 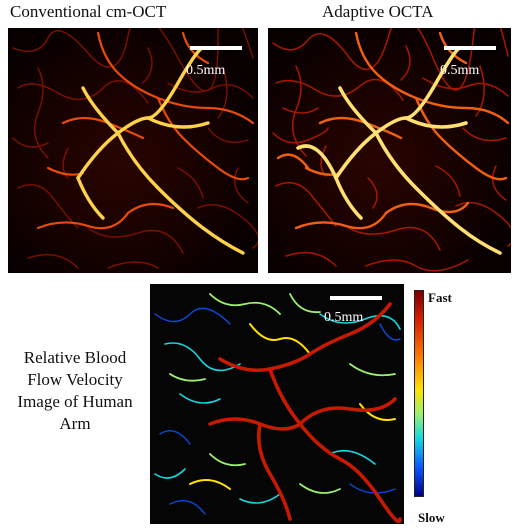 What do you see at coordinates (440, 297) in the screenshot?
I see `colorbar-top-label: Fast` at bounding box center [440, 297].